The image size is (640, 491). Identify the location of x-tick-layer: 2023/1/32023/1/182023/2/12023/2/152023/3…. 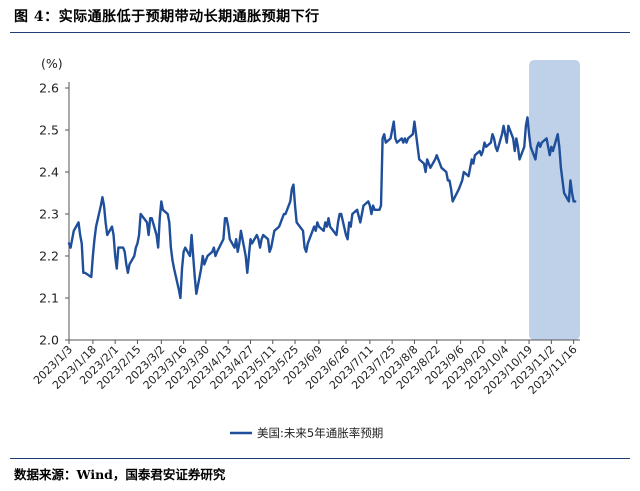
(305, 368).